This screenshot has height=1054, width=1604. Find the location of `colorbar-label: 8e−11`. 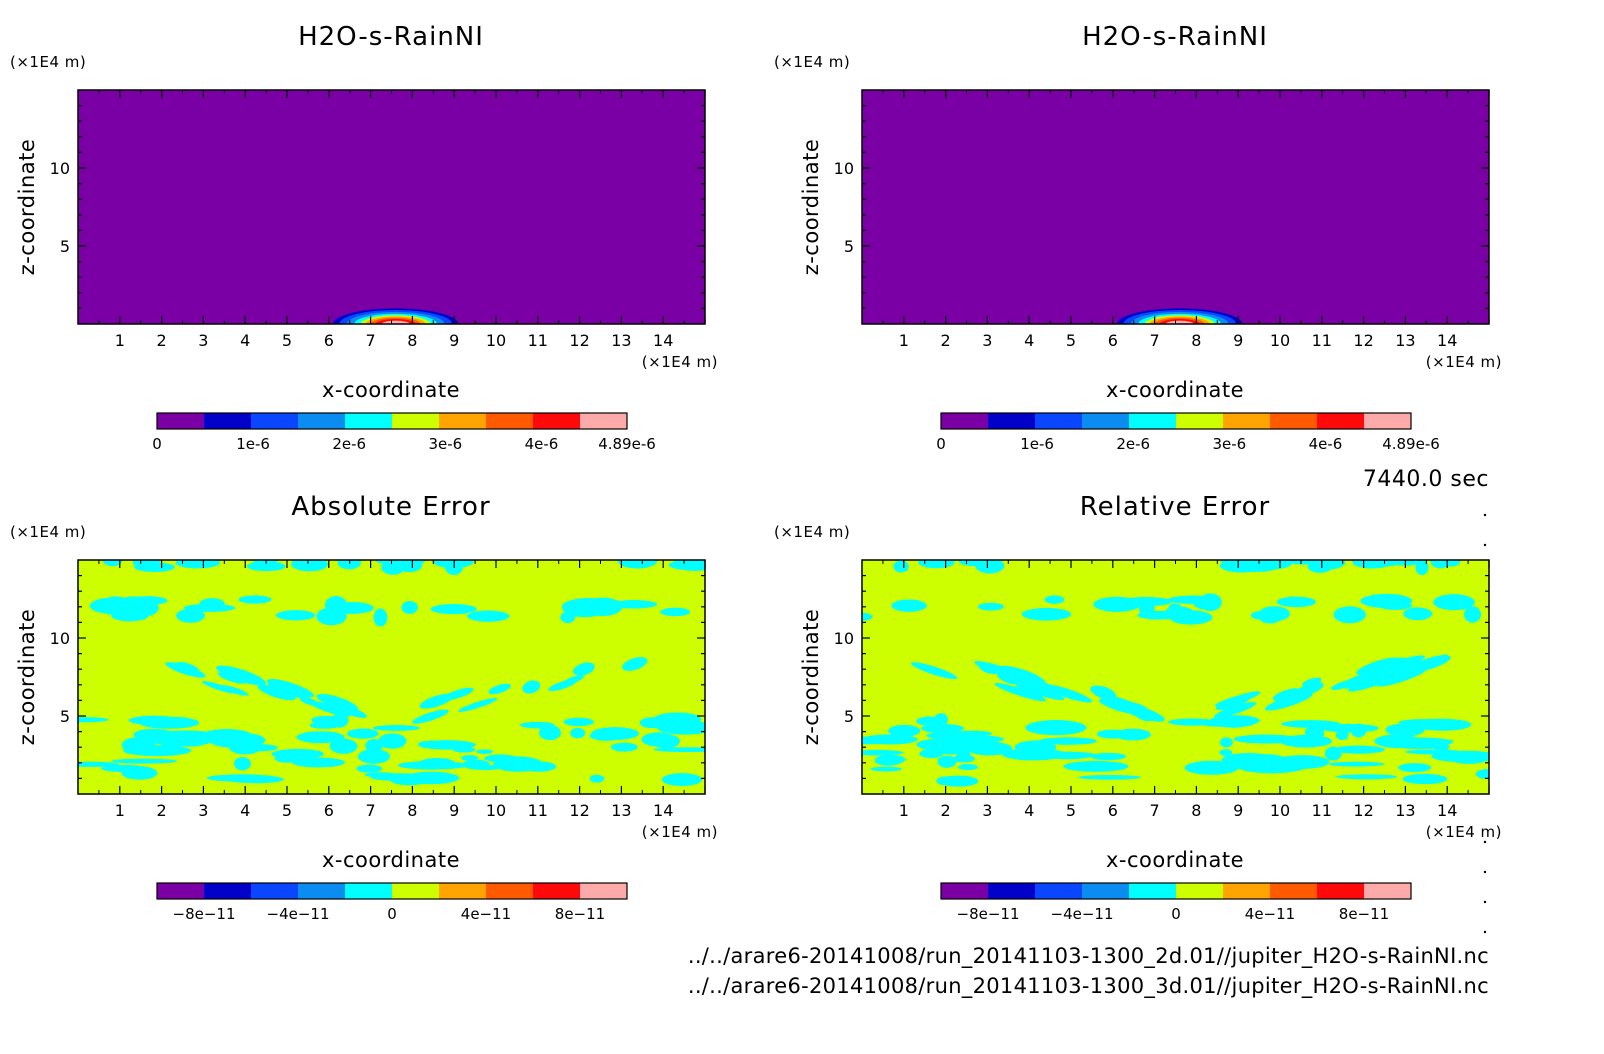

colorbar-label: 8e−11 is located at coordinates (580, 914).